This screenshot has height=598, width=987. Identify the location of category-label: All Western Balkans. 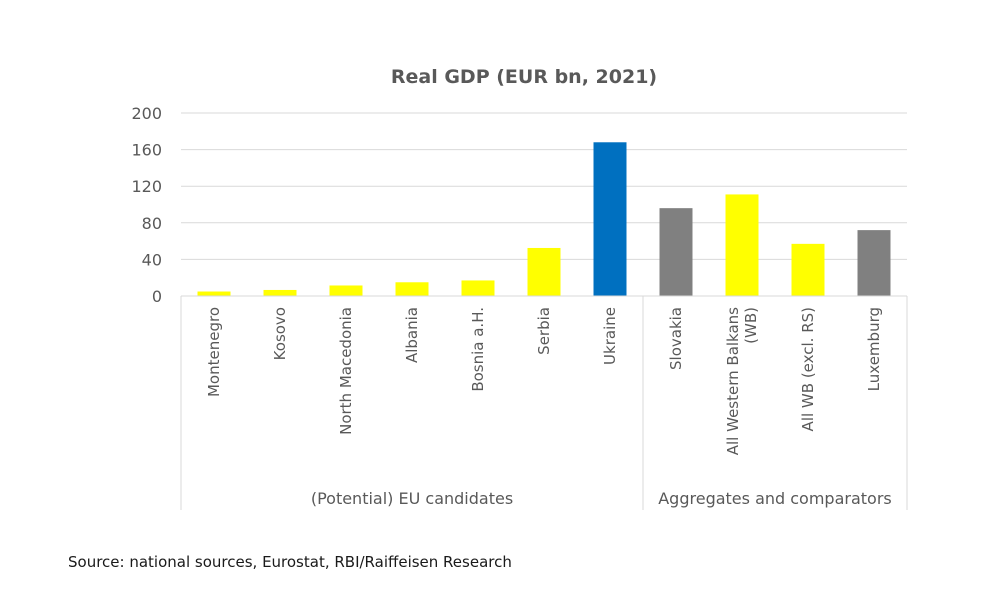
(733, 381).